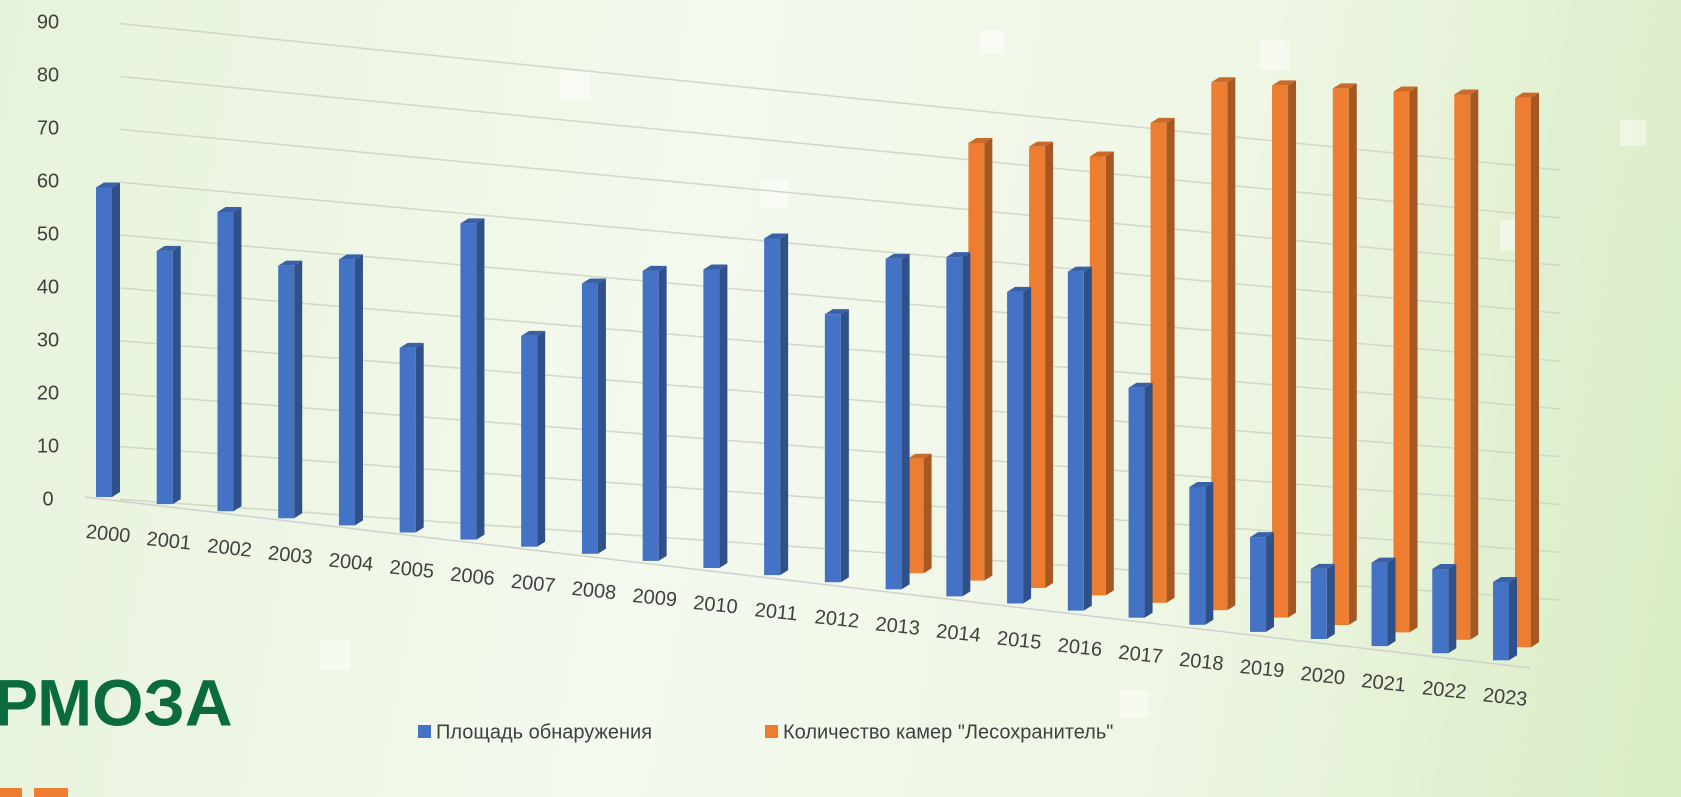 The width and height of the screenshot is (1681, 797). Describe the element at coordinates (108, 534) in the screenshot. I see `x-tick-label: 2000` at that location.